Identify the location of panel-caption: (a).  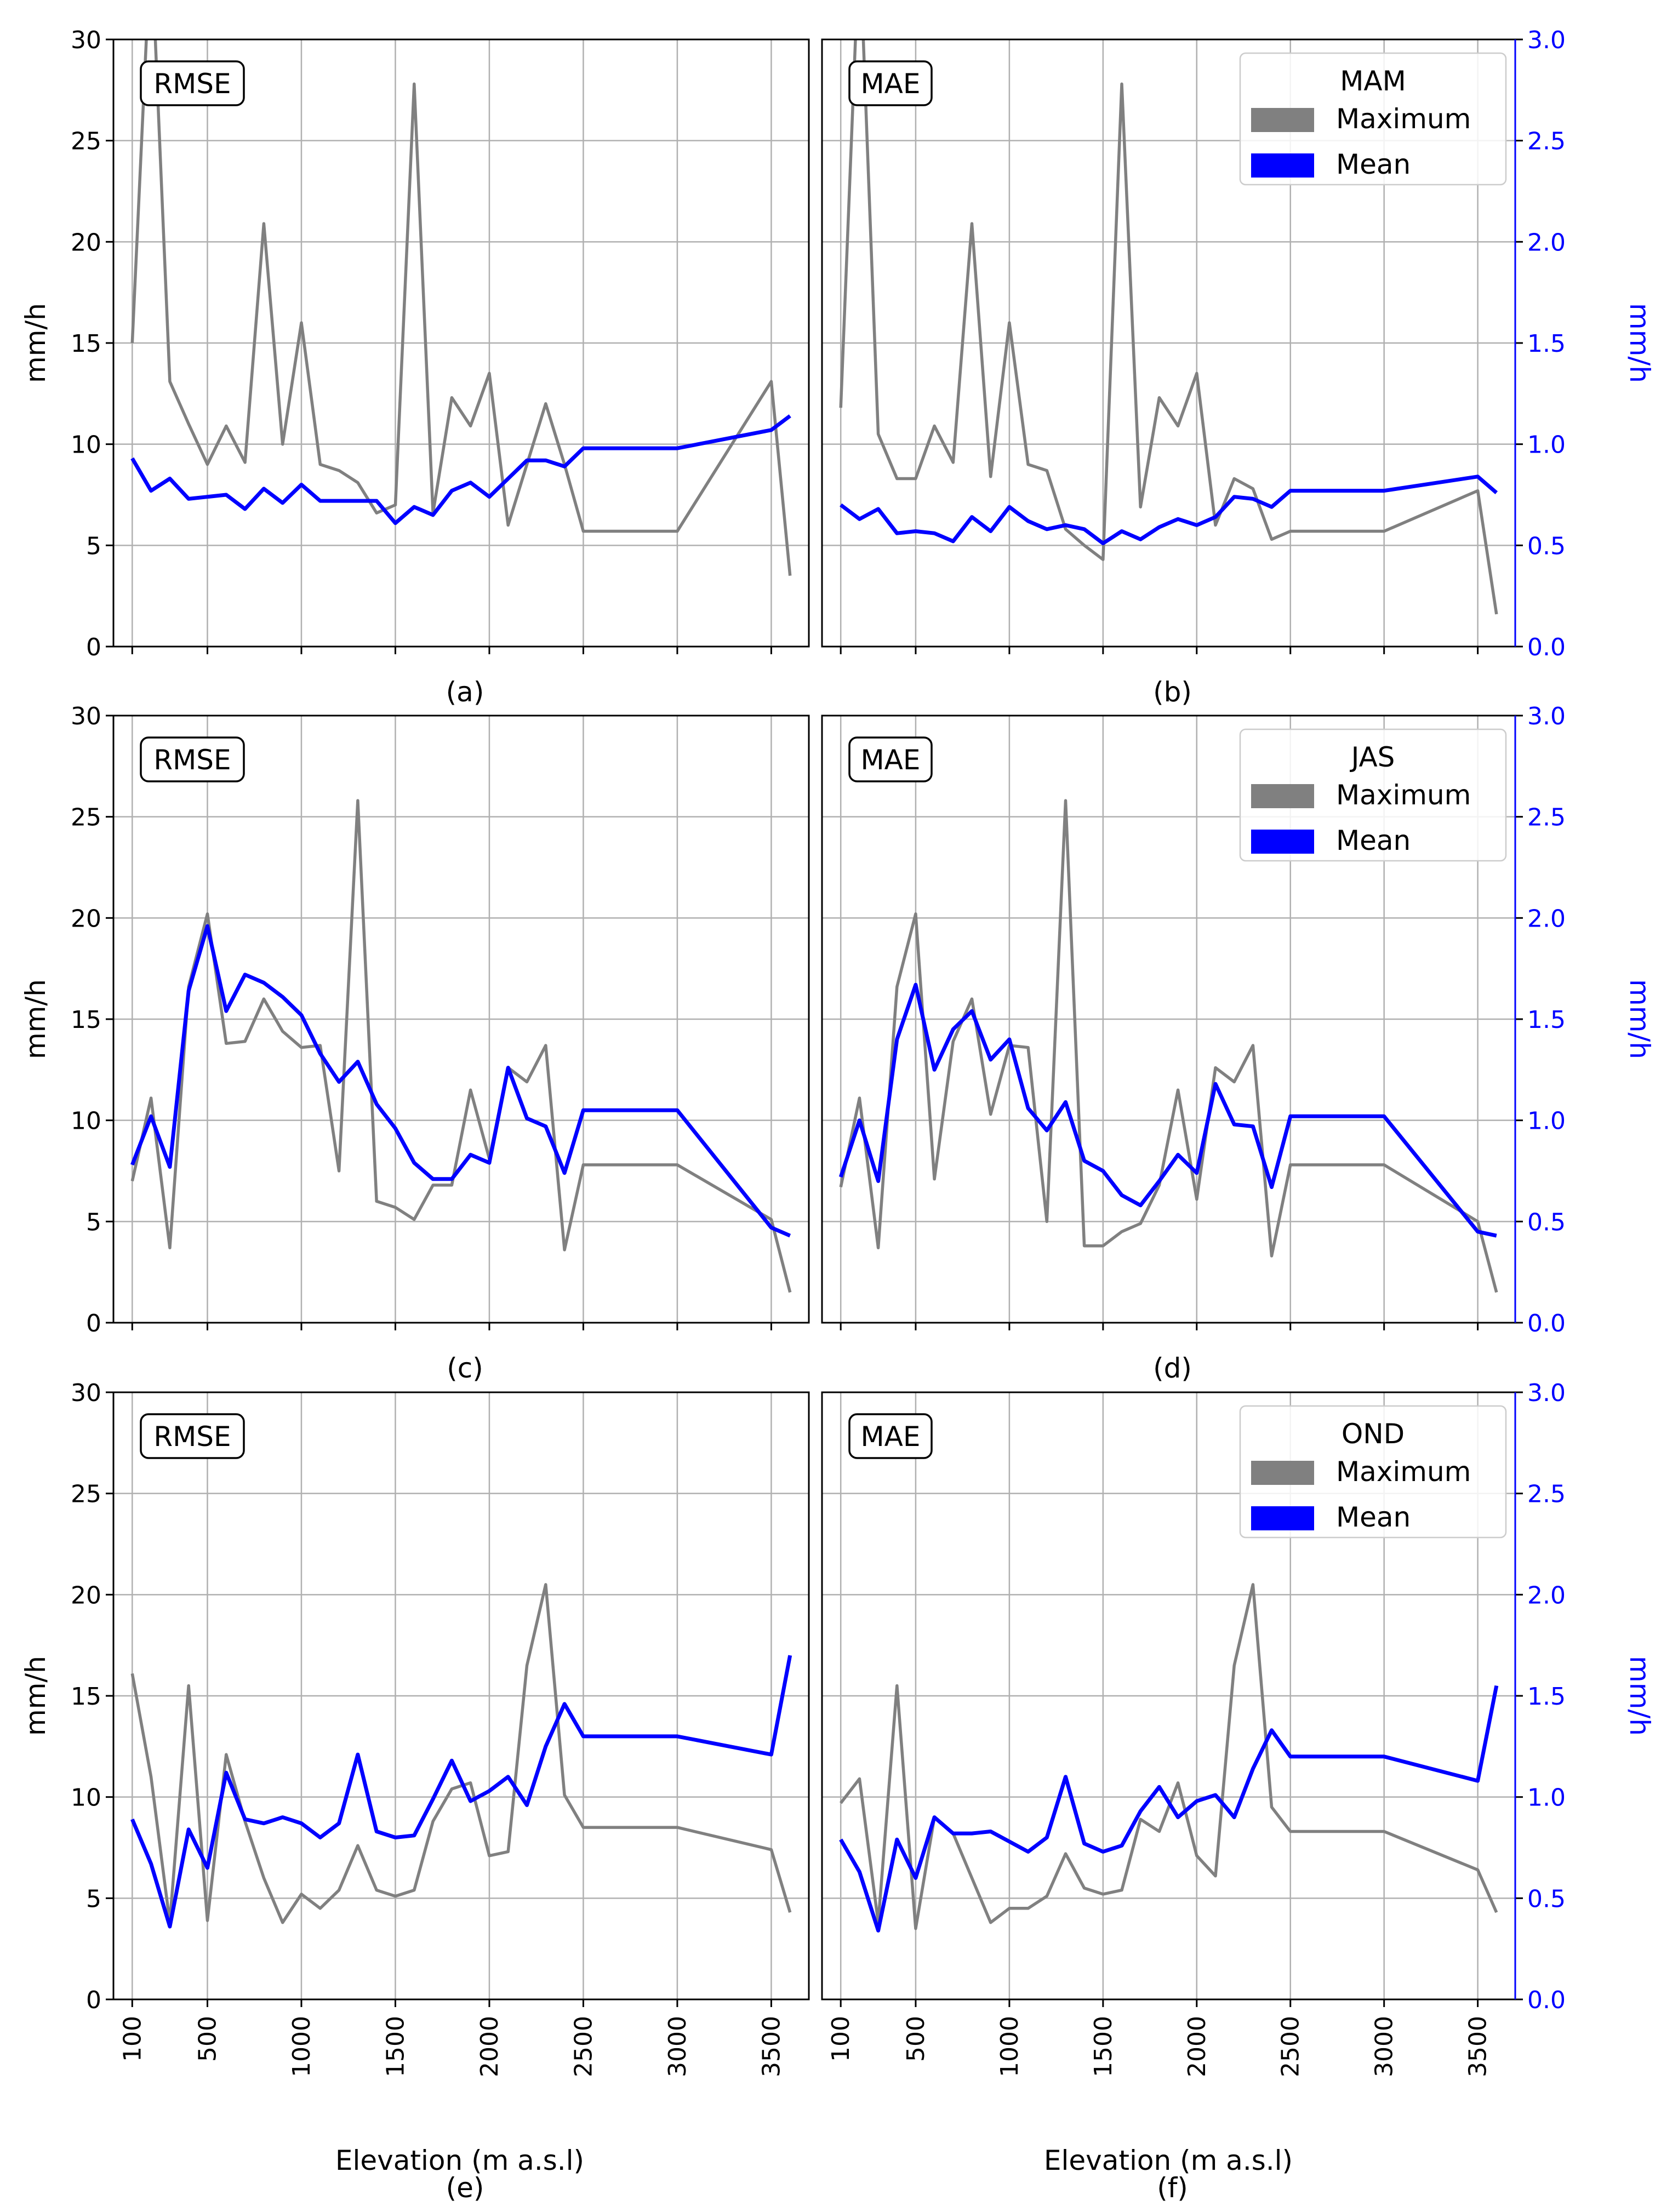
(465, 692).